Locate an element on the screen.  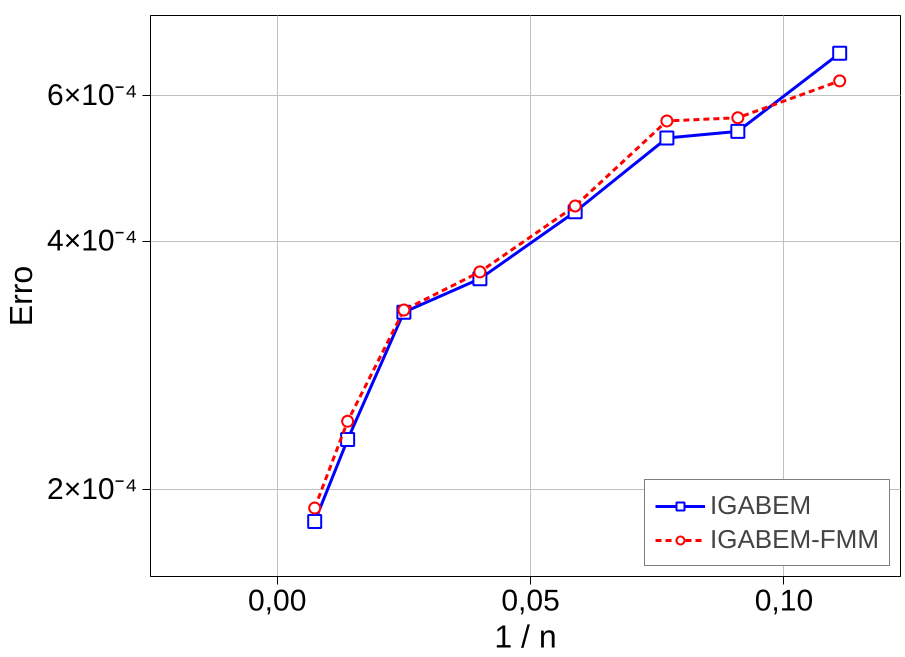
y-tick-label: 2×10⁻⁴ is located at coordinates (92, 489).